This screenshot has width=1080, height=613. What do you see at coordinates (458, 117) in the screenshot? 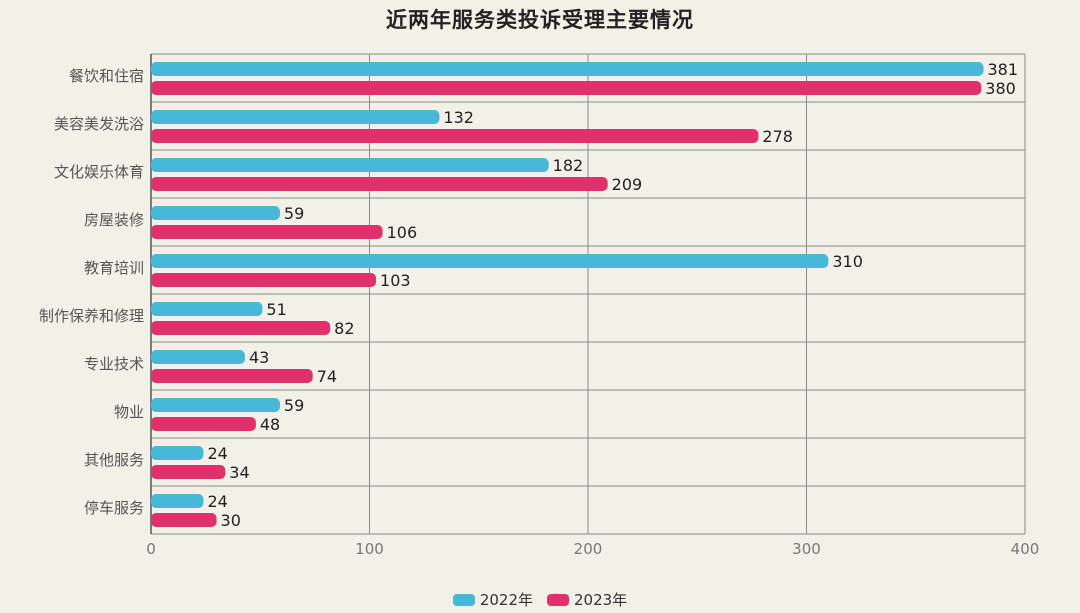
I see `data-label: 132` at bounding box center [458, 117].